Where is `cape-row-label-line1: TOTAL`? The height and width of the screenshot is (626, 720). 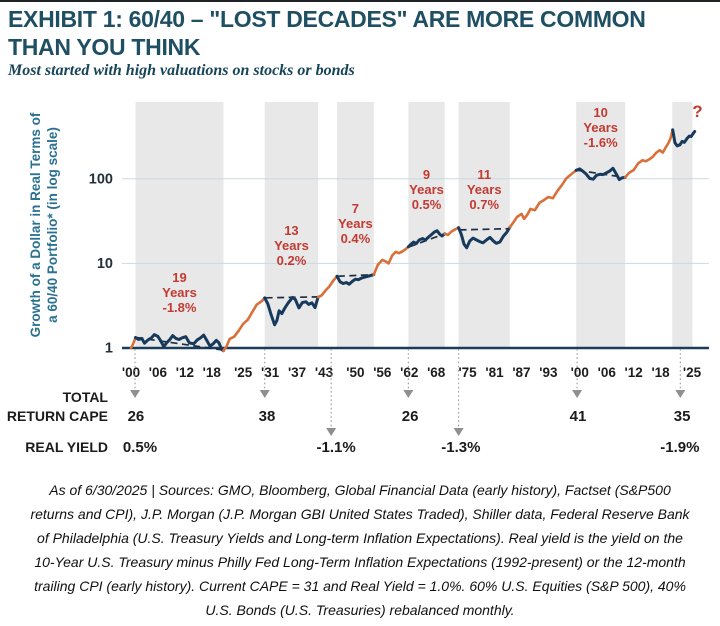 cape-row-label-line1: TOTAL is located at coordinates (86, 397).